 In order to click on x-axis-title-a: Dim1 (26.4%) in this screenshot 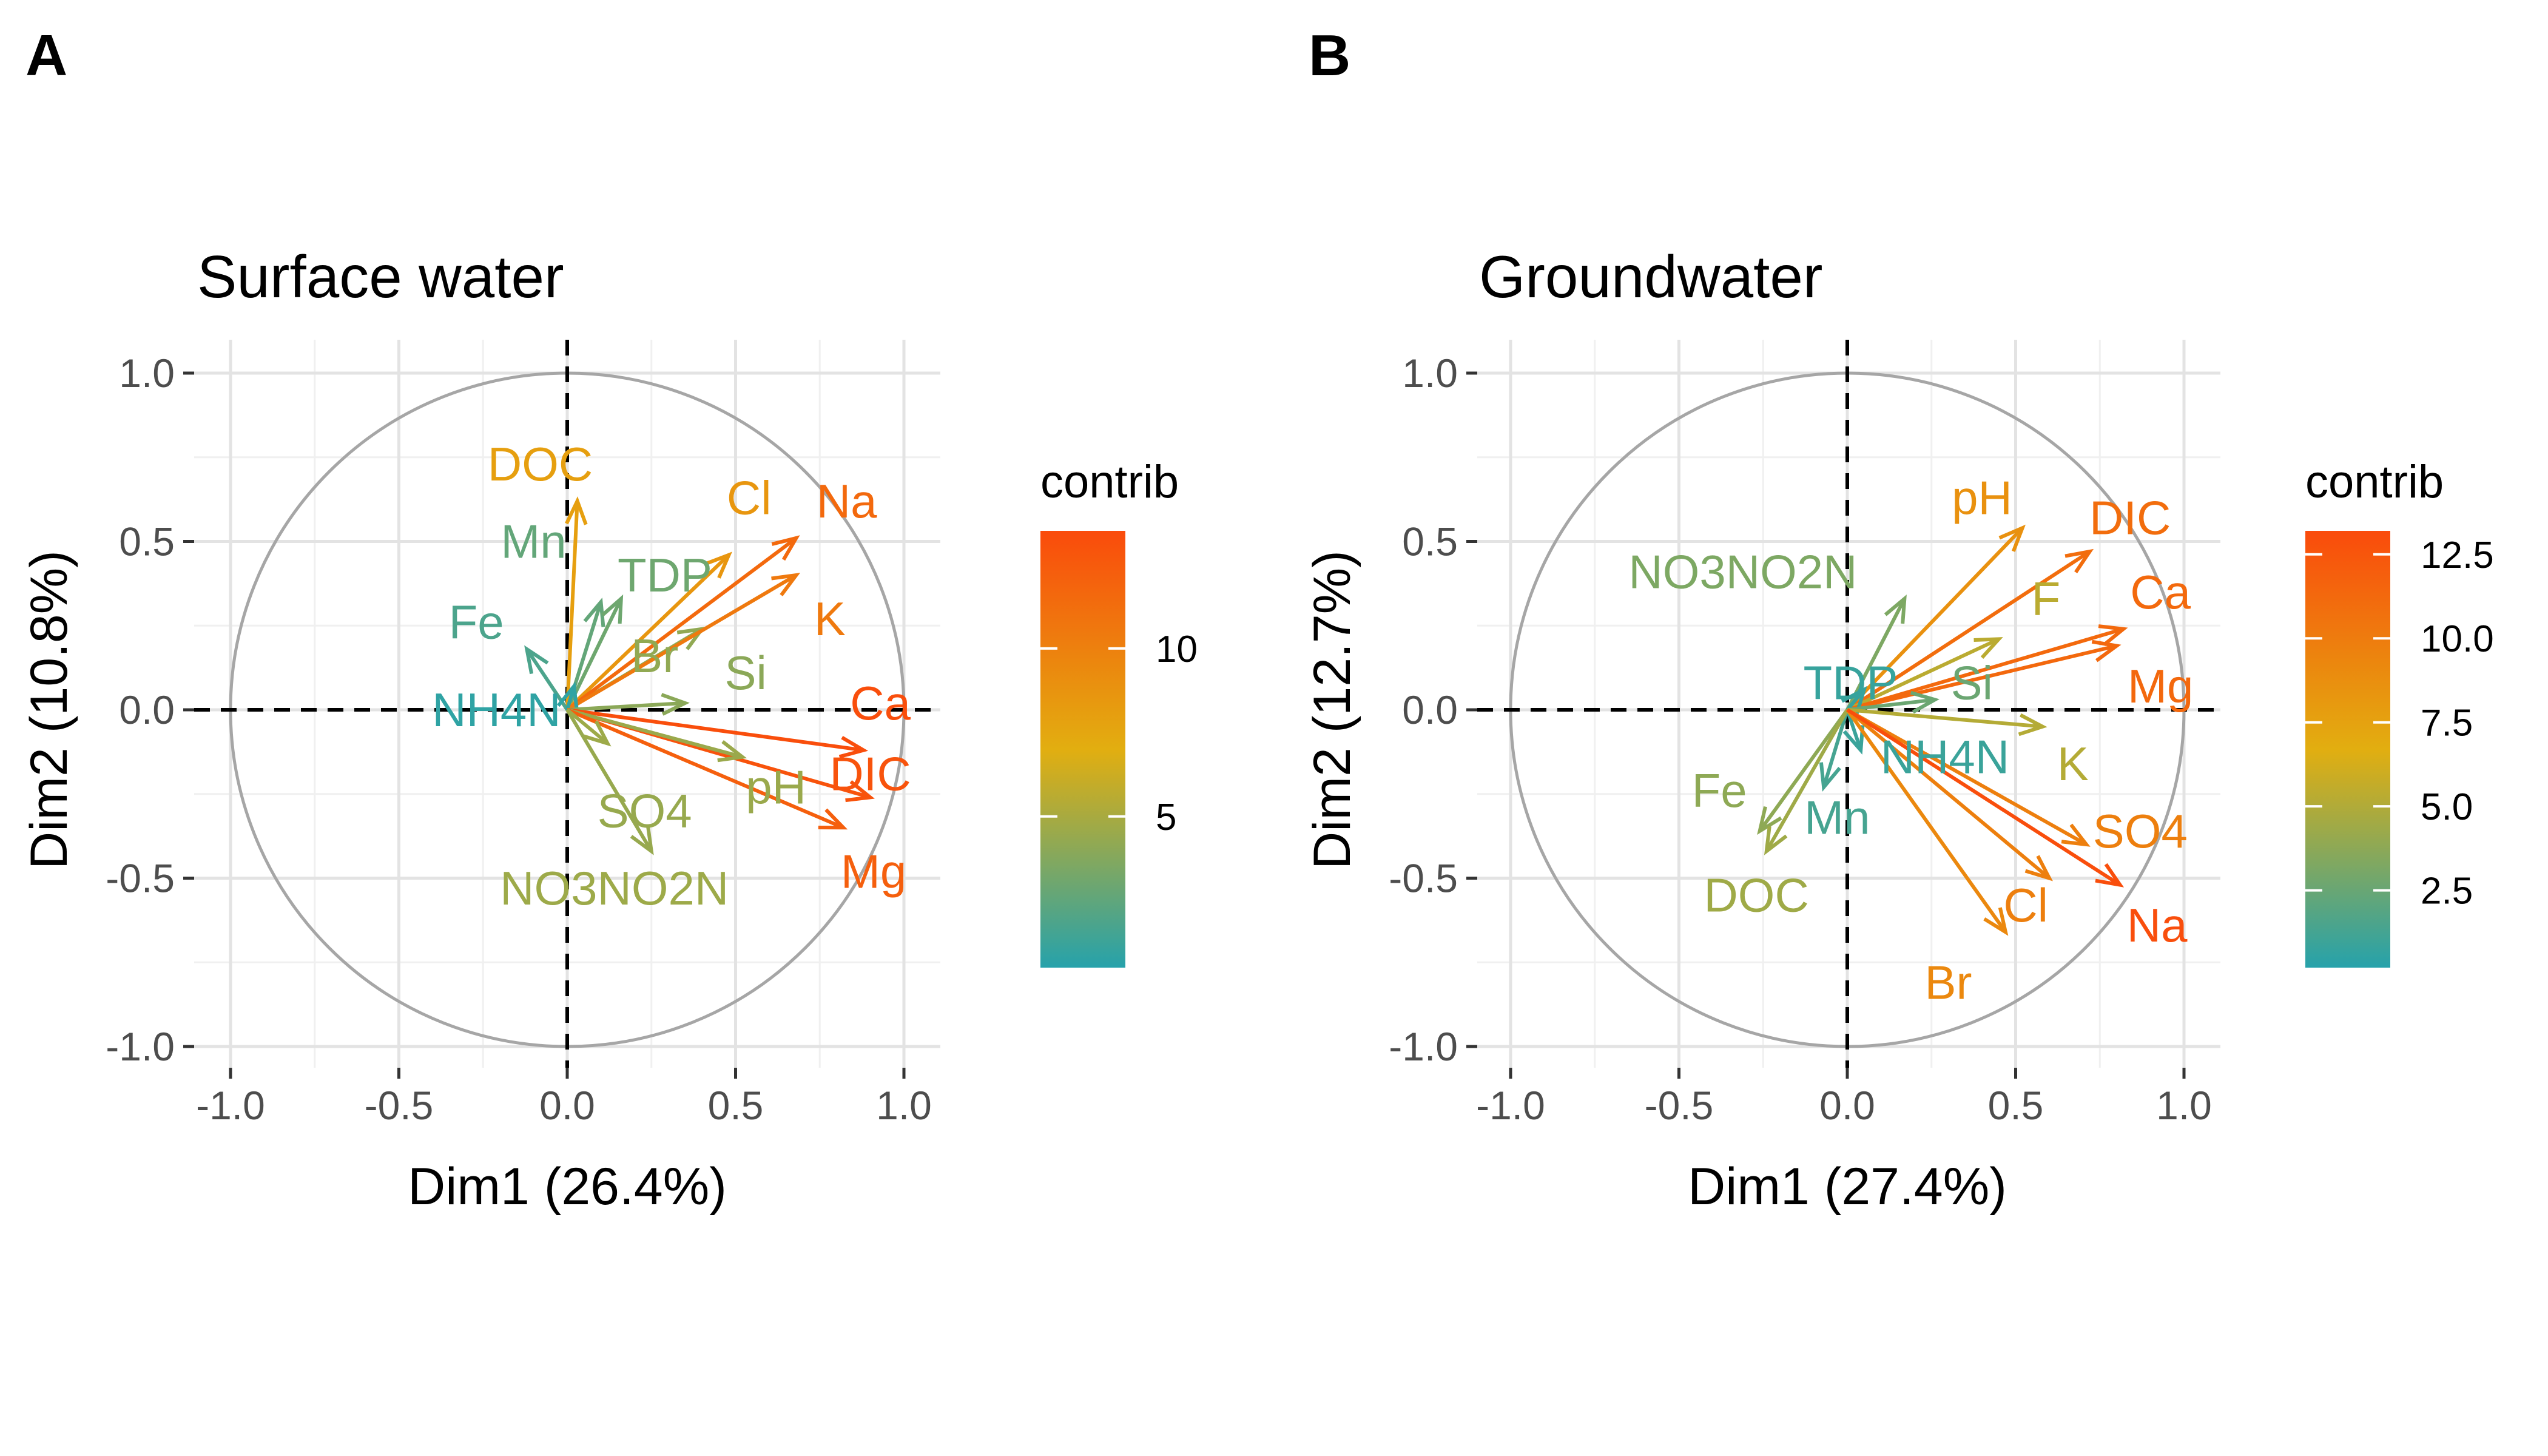, I will do `click(567, 1187)`.